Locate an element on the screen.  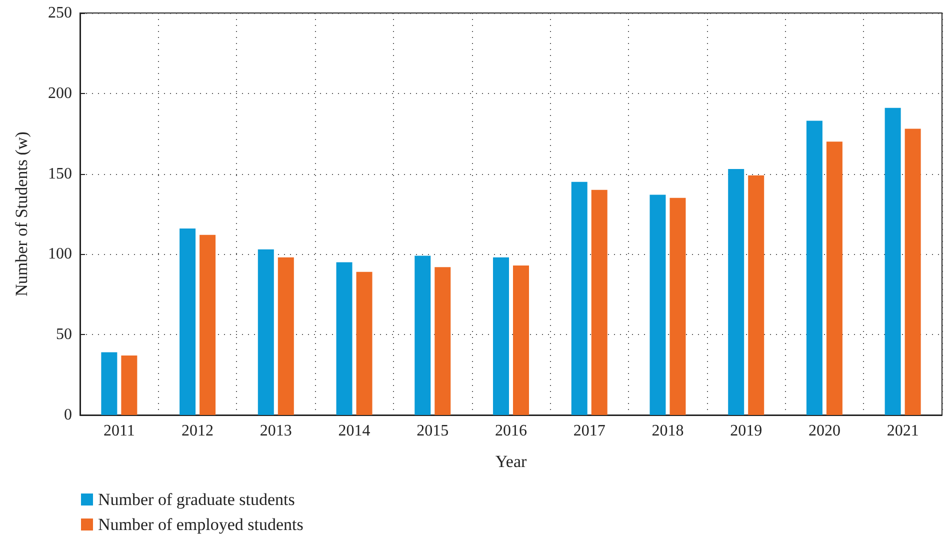
x-tick-label: 2019 is located at coordinates (746, 431).